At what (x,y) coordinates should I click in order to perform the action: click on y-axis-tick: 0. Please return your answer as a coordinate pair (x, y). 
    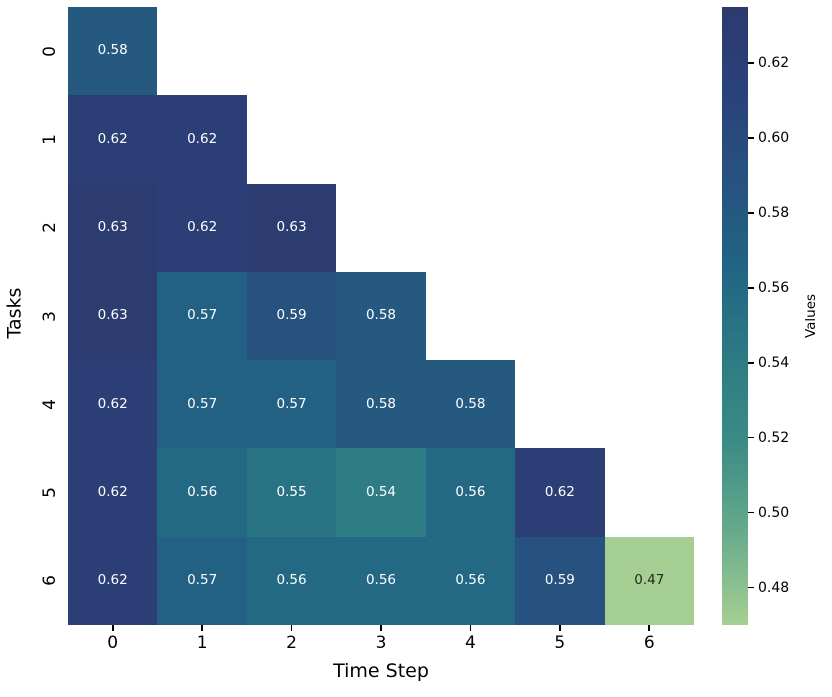
    Looking at the image, I should click on (44, 51).